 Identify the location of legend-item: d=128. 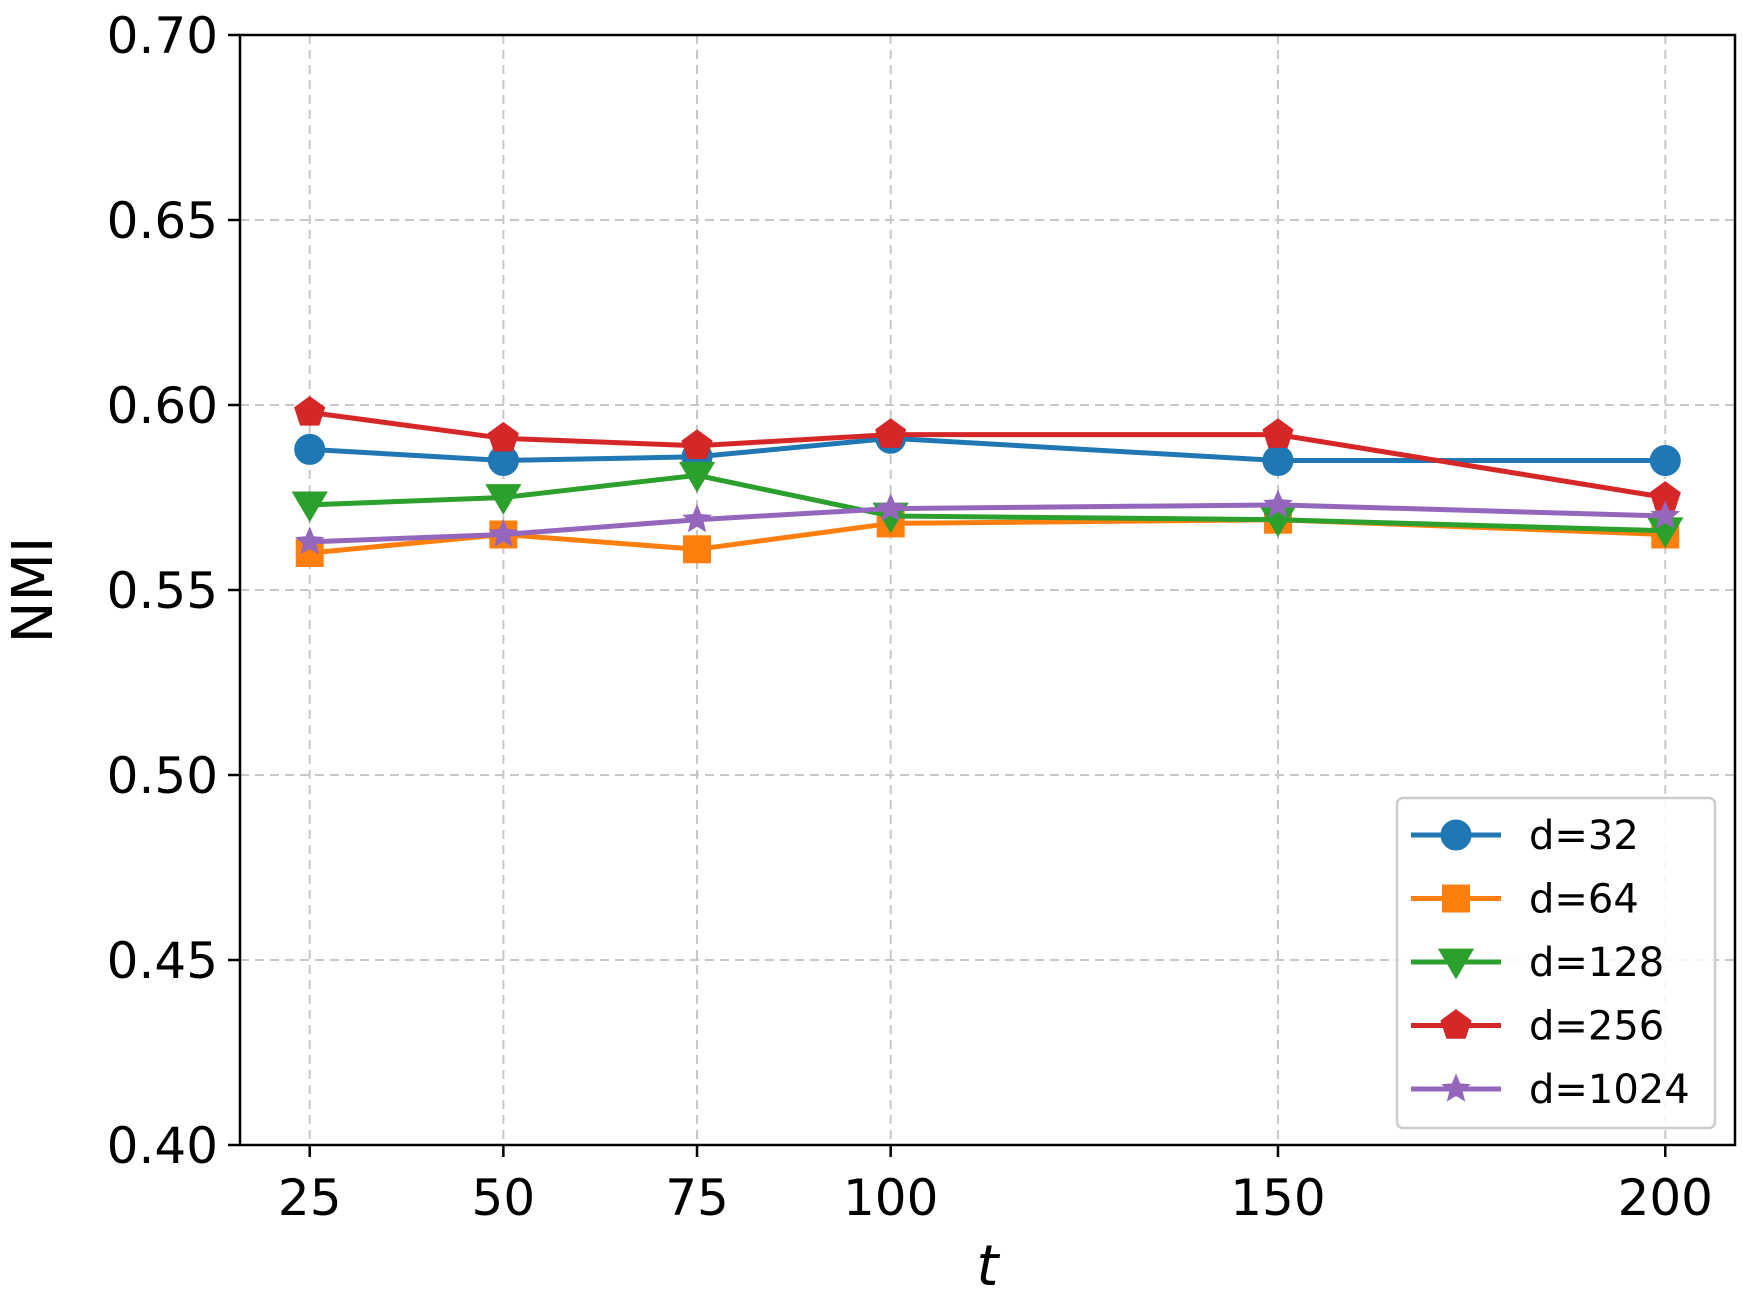
(1537, 963).